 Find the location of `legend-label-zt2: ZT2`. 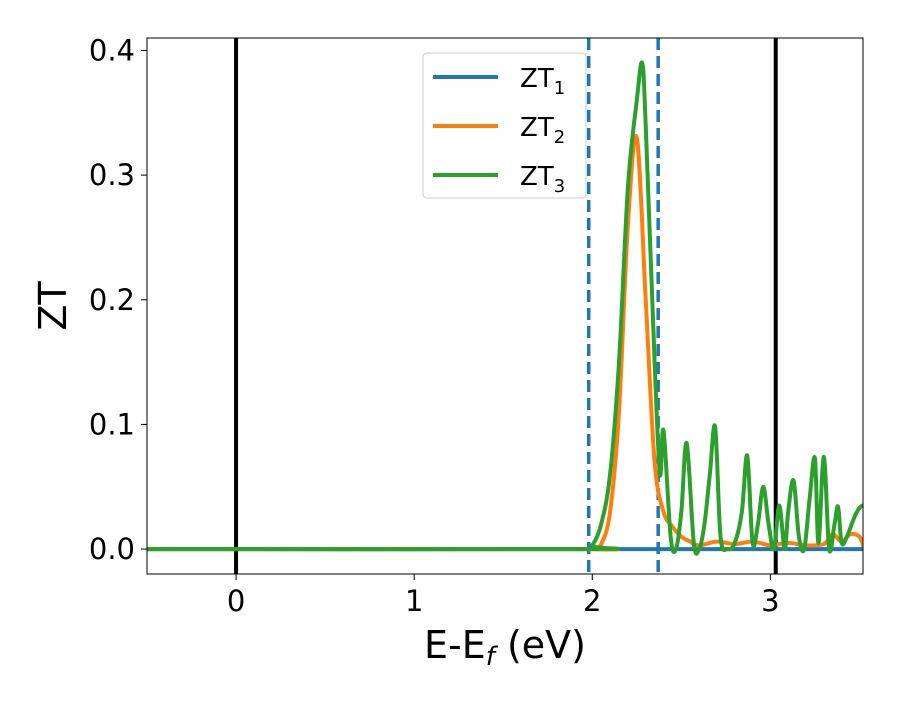

legend-label-zt2: ZT2 is located at coordinates (542, 130).